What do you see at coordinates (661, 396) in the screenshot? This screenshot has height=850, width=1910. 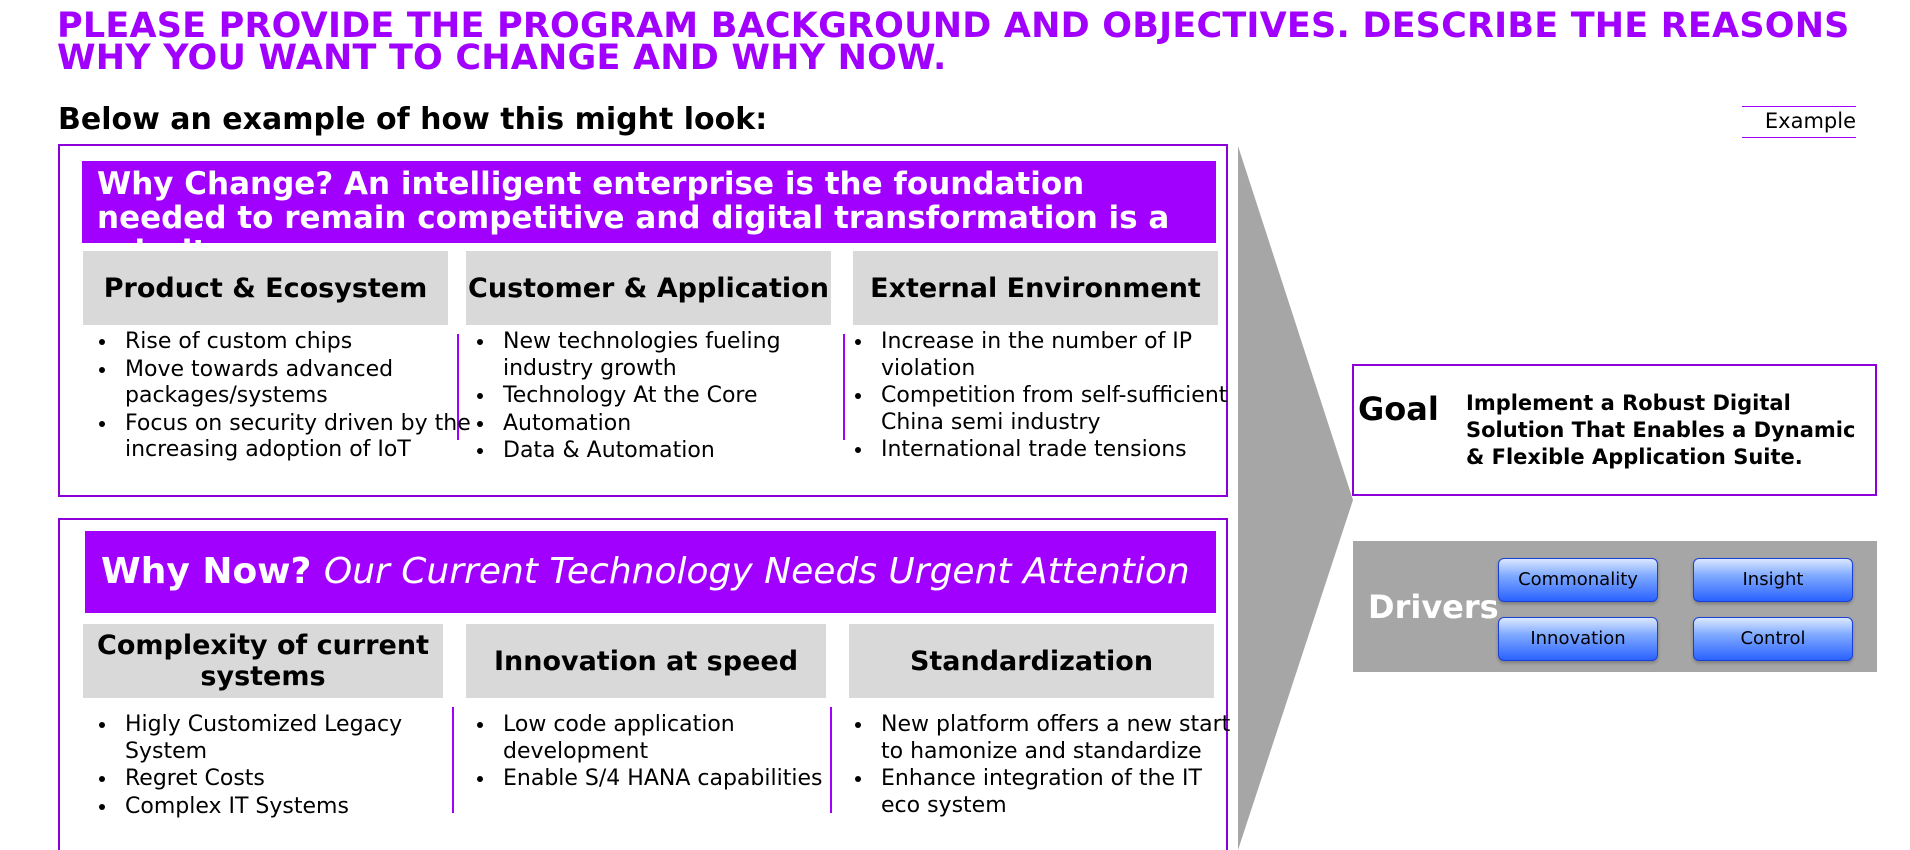 I see `list-item: Technology At the Core` at bounding box center [661, 396].